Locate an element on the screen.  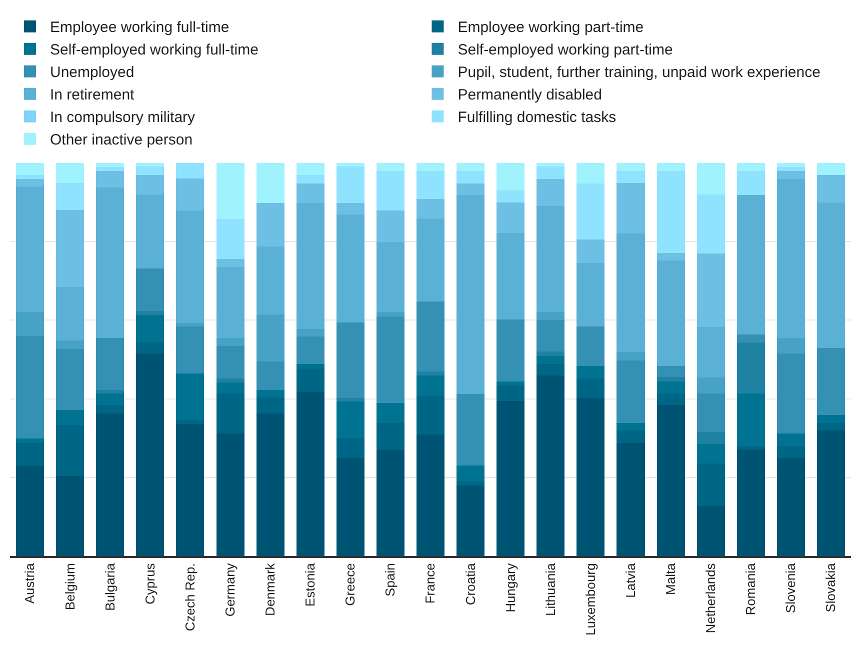
legend-label: Employee working full-time is located at coordinates (140, 27).